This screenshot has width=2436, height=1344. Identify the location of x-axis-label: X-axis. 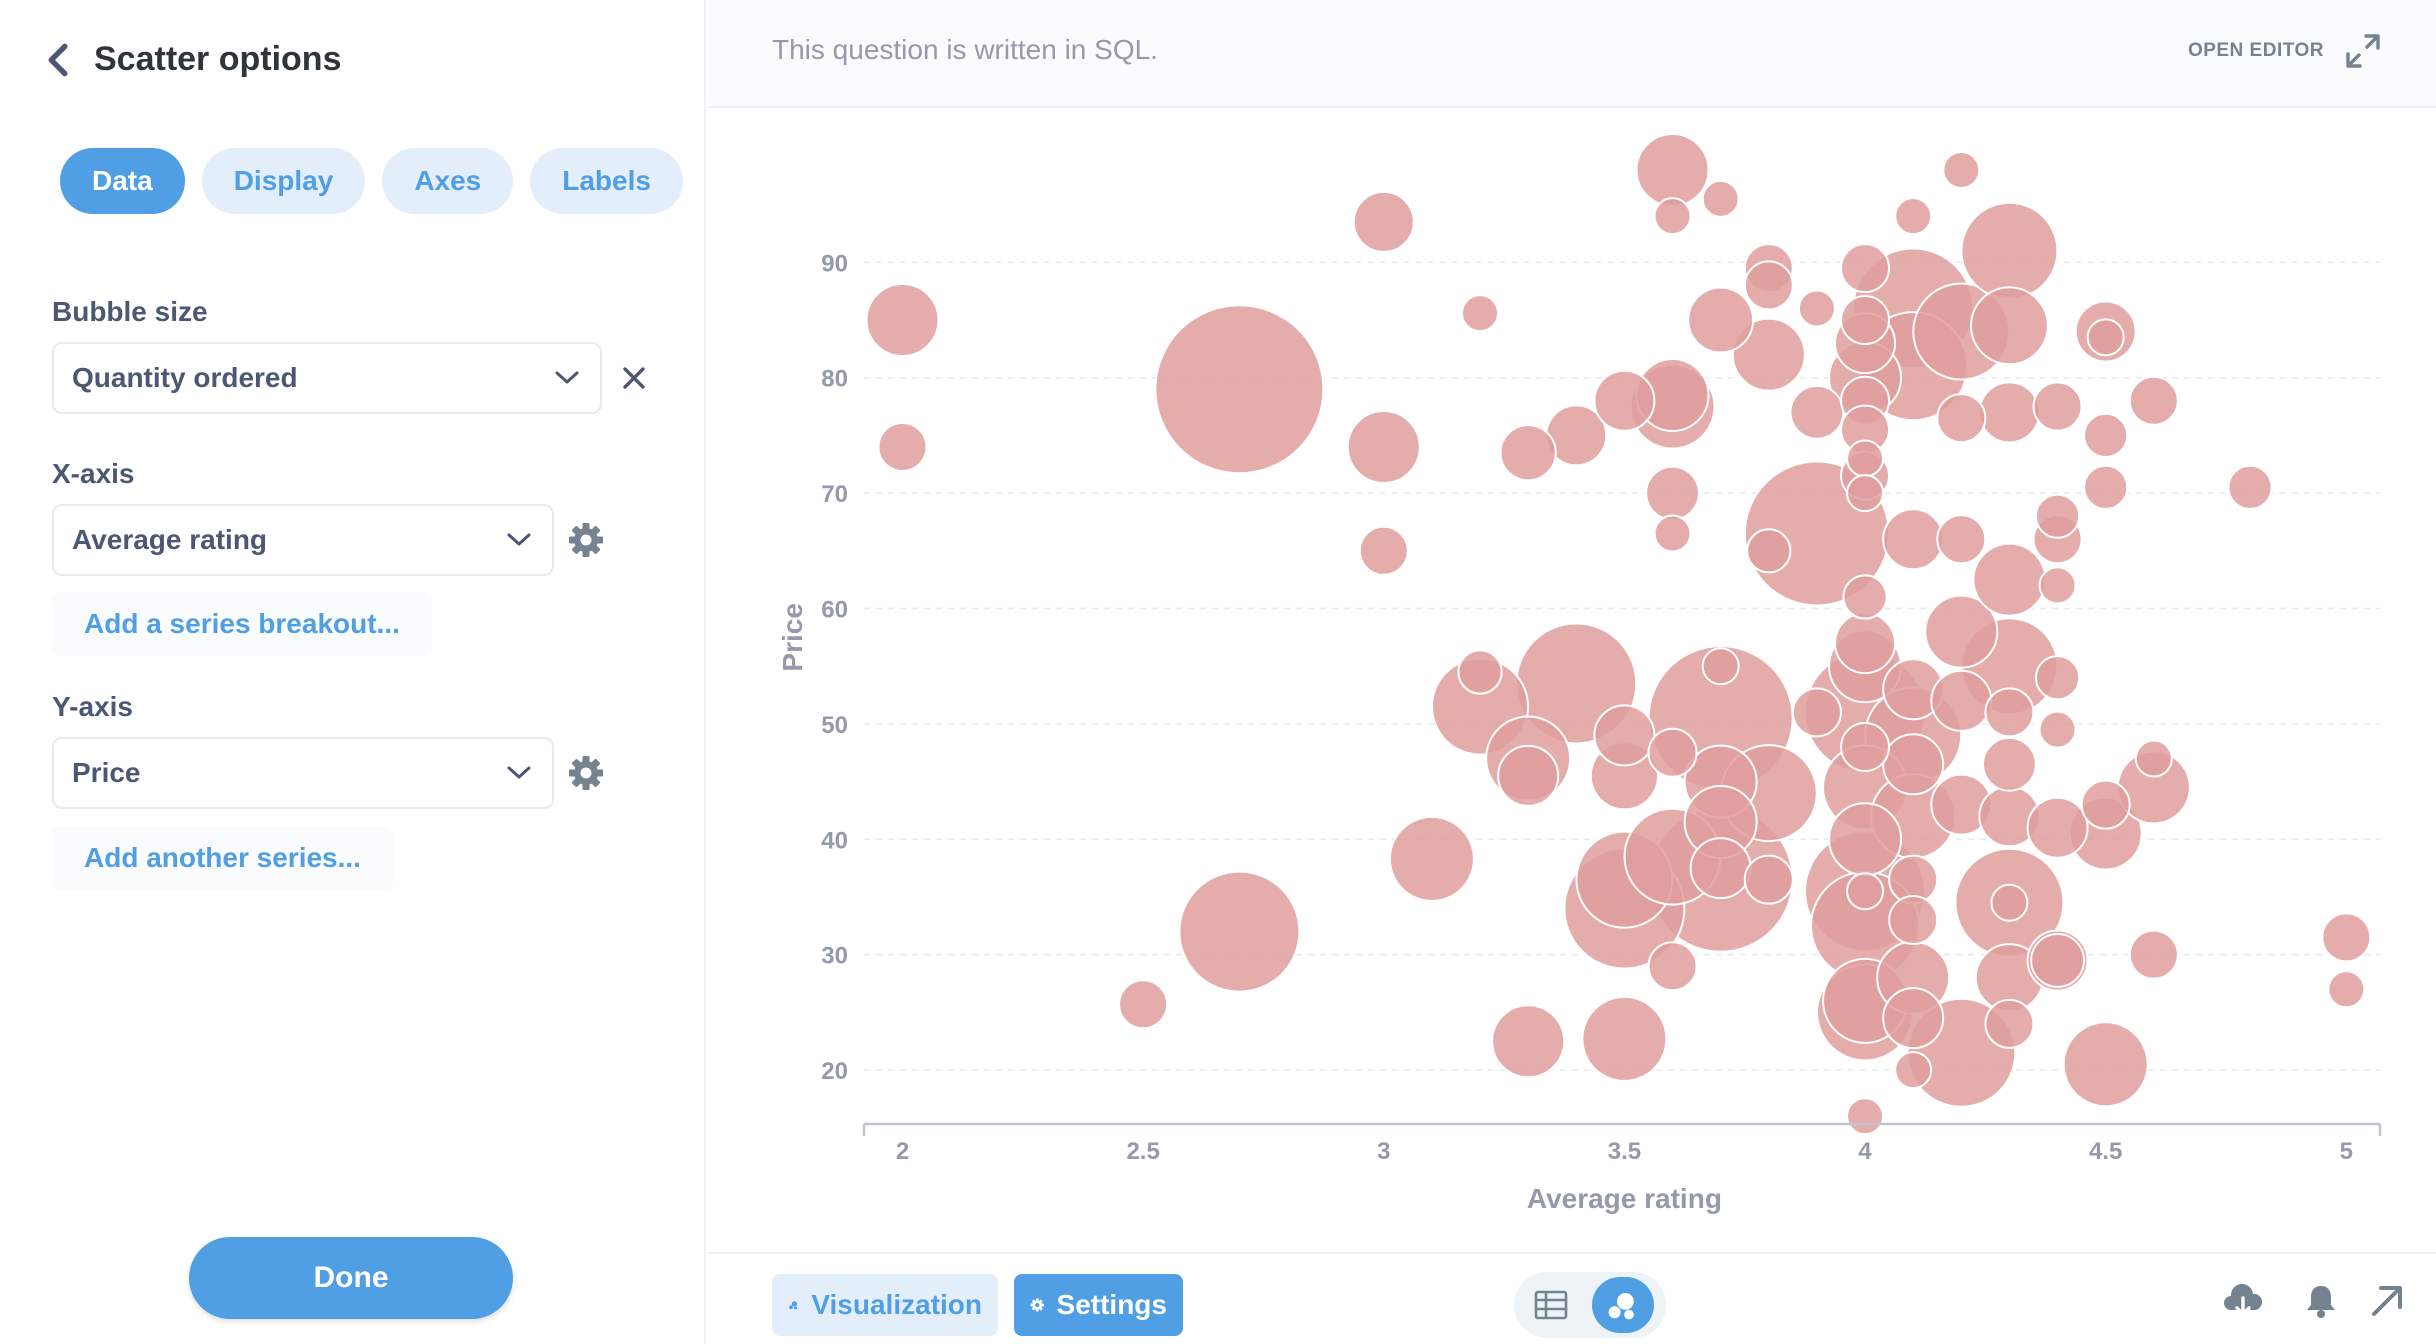
(93, 473).